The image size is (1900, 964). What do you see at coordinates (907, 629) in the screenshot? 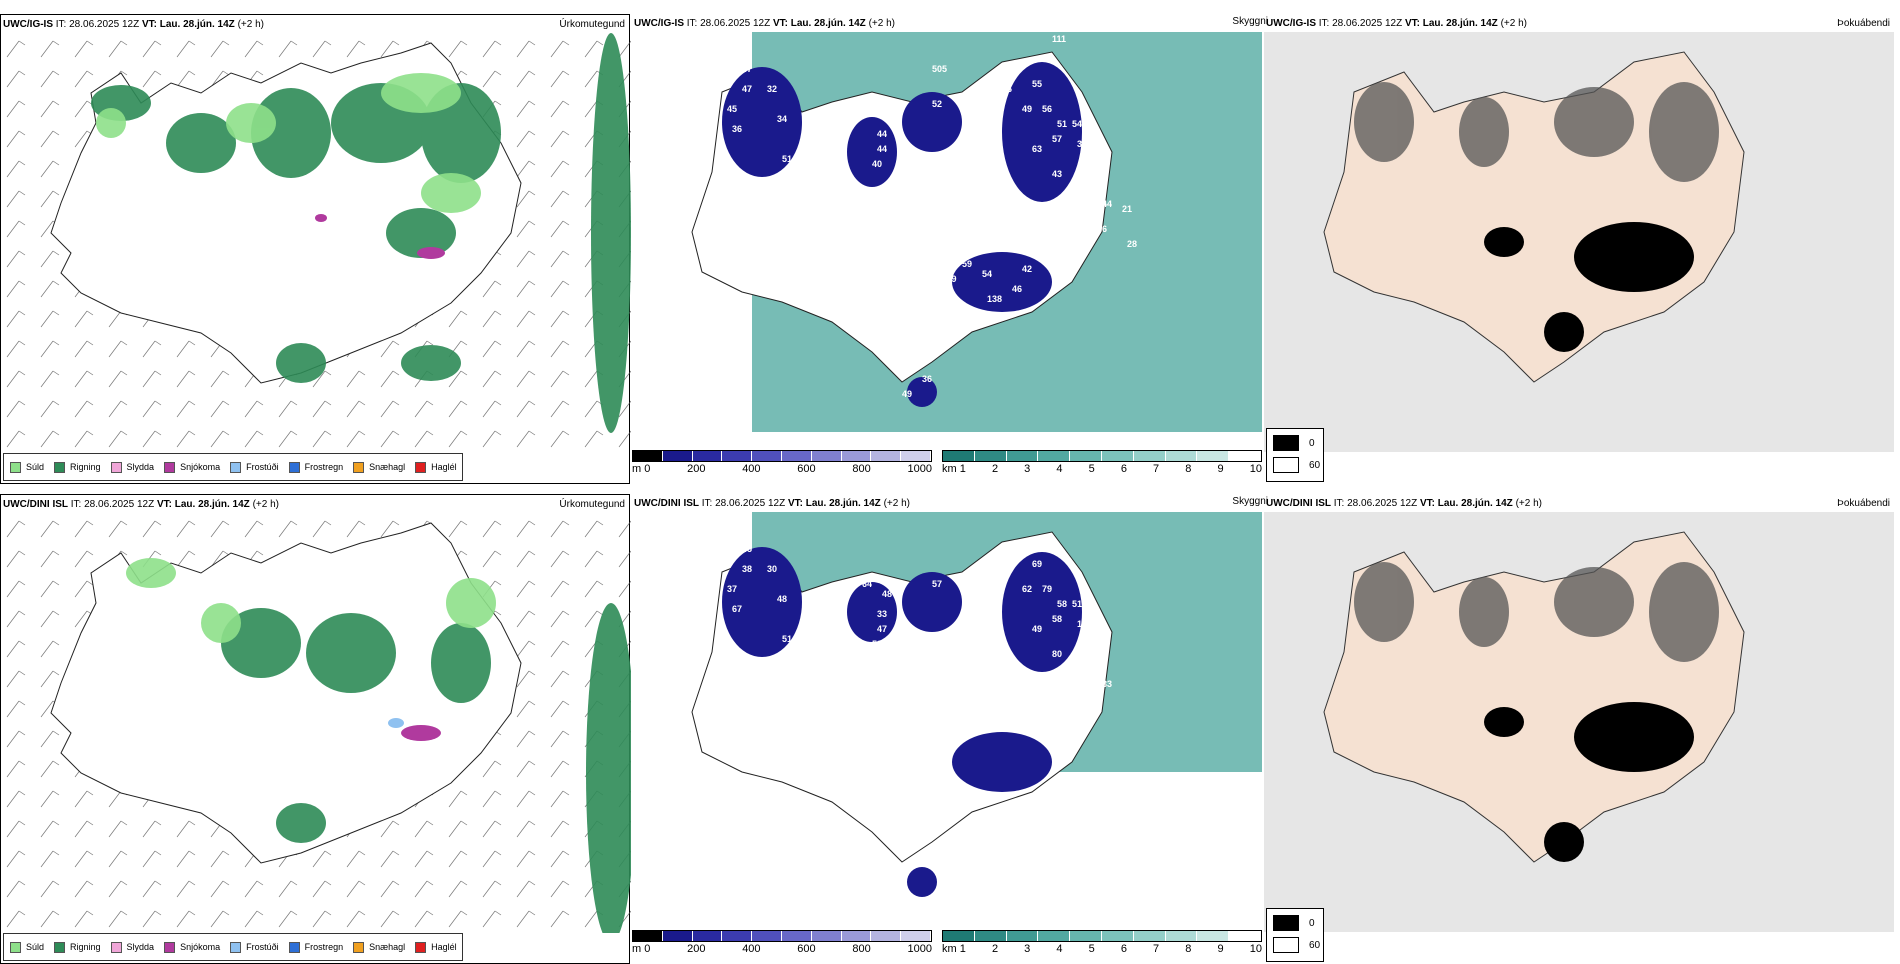
I see `cloud-base-value: 68` at bounding box center [907, 629].